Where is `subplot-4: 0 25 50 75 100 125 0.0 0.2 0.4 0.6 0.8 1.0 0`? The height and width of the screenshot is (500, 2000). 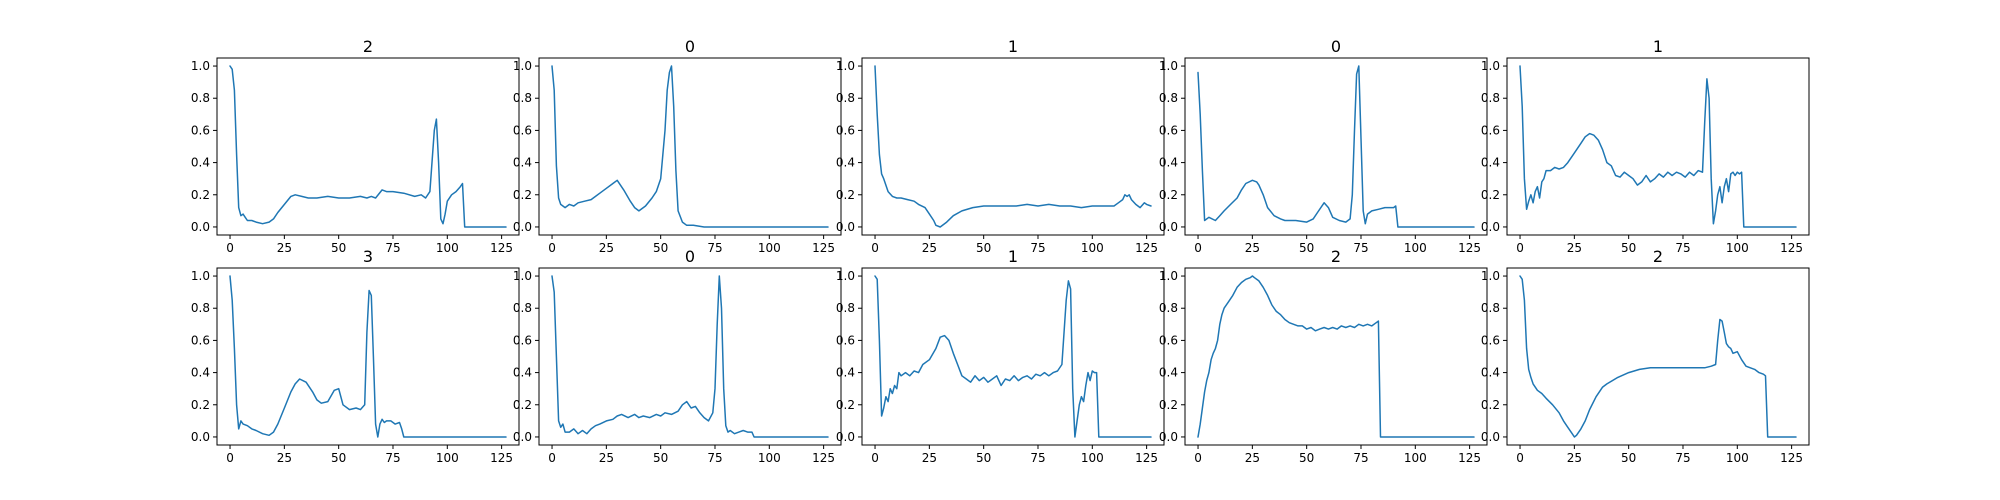 subplot-4: 0 25 50 75 100 125 0.0 0.2 0.4 0.6 0.8 1.0 0 is located at coordinates (1323, 146).